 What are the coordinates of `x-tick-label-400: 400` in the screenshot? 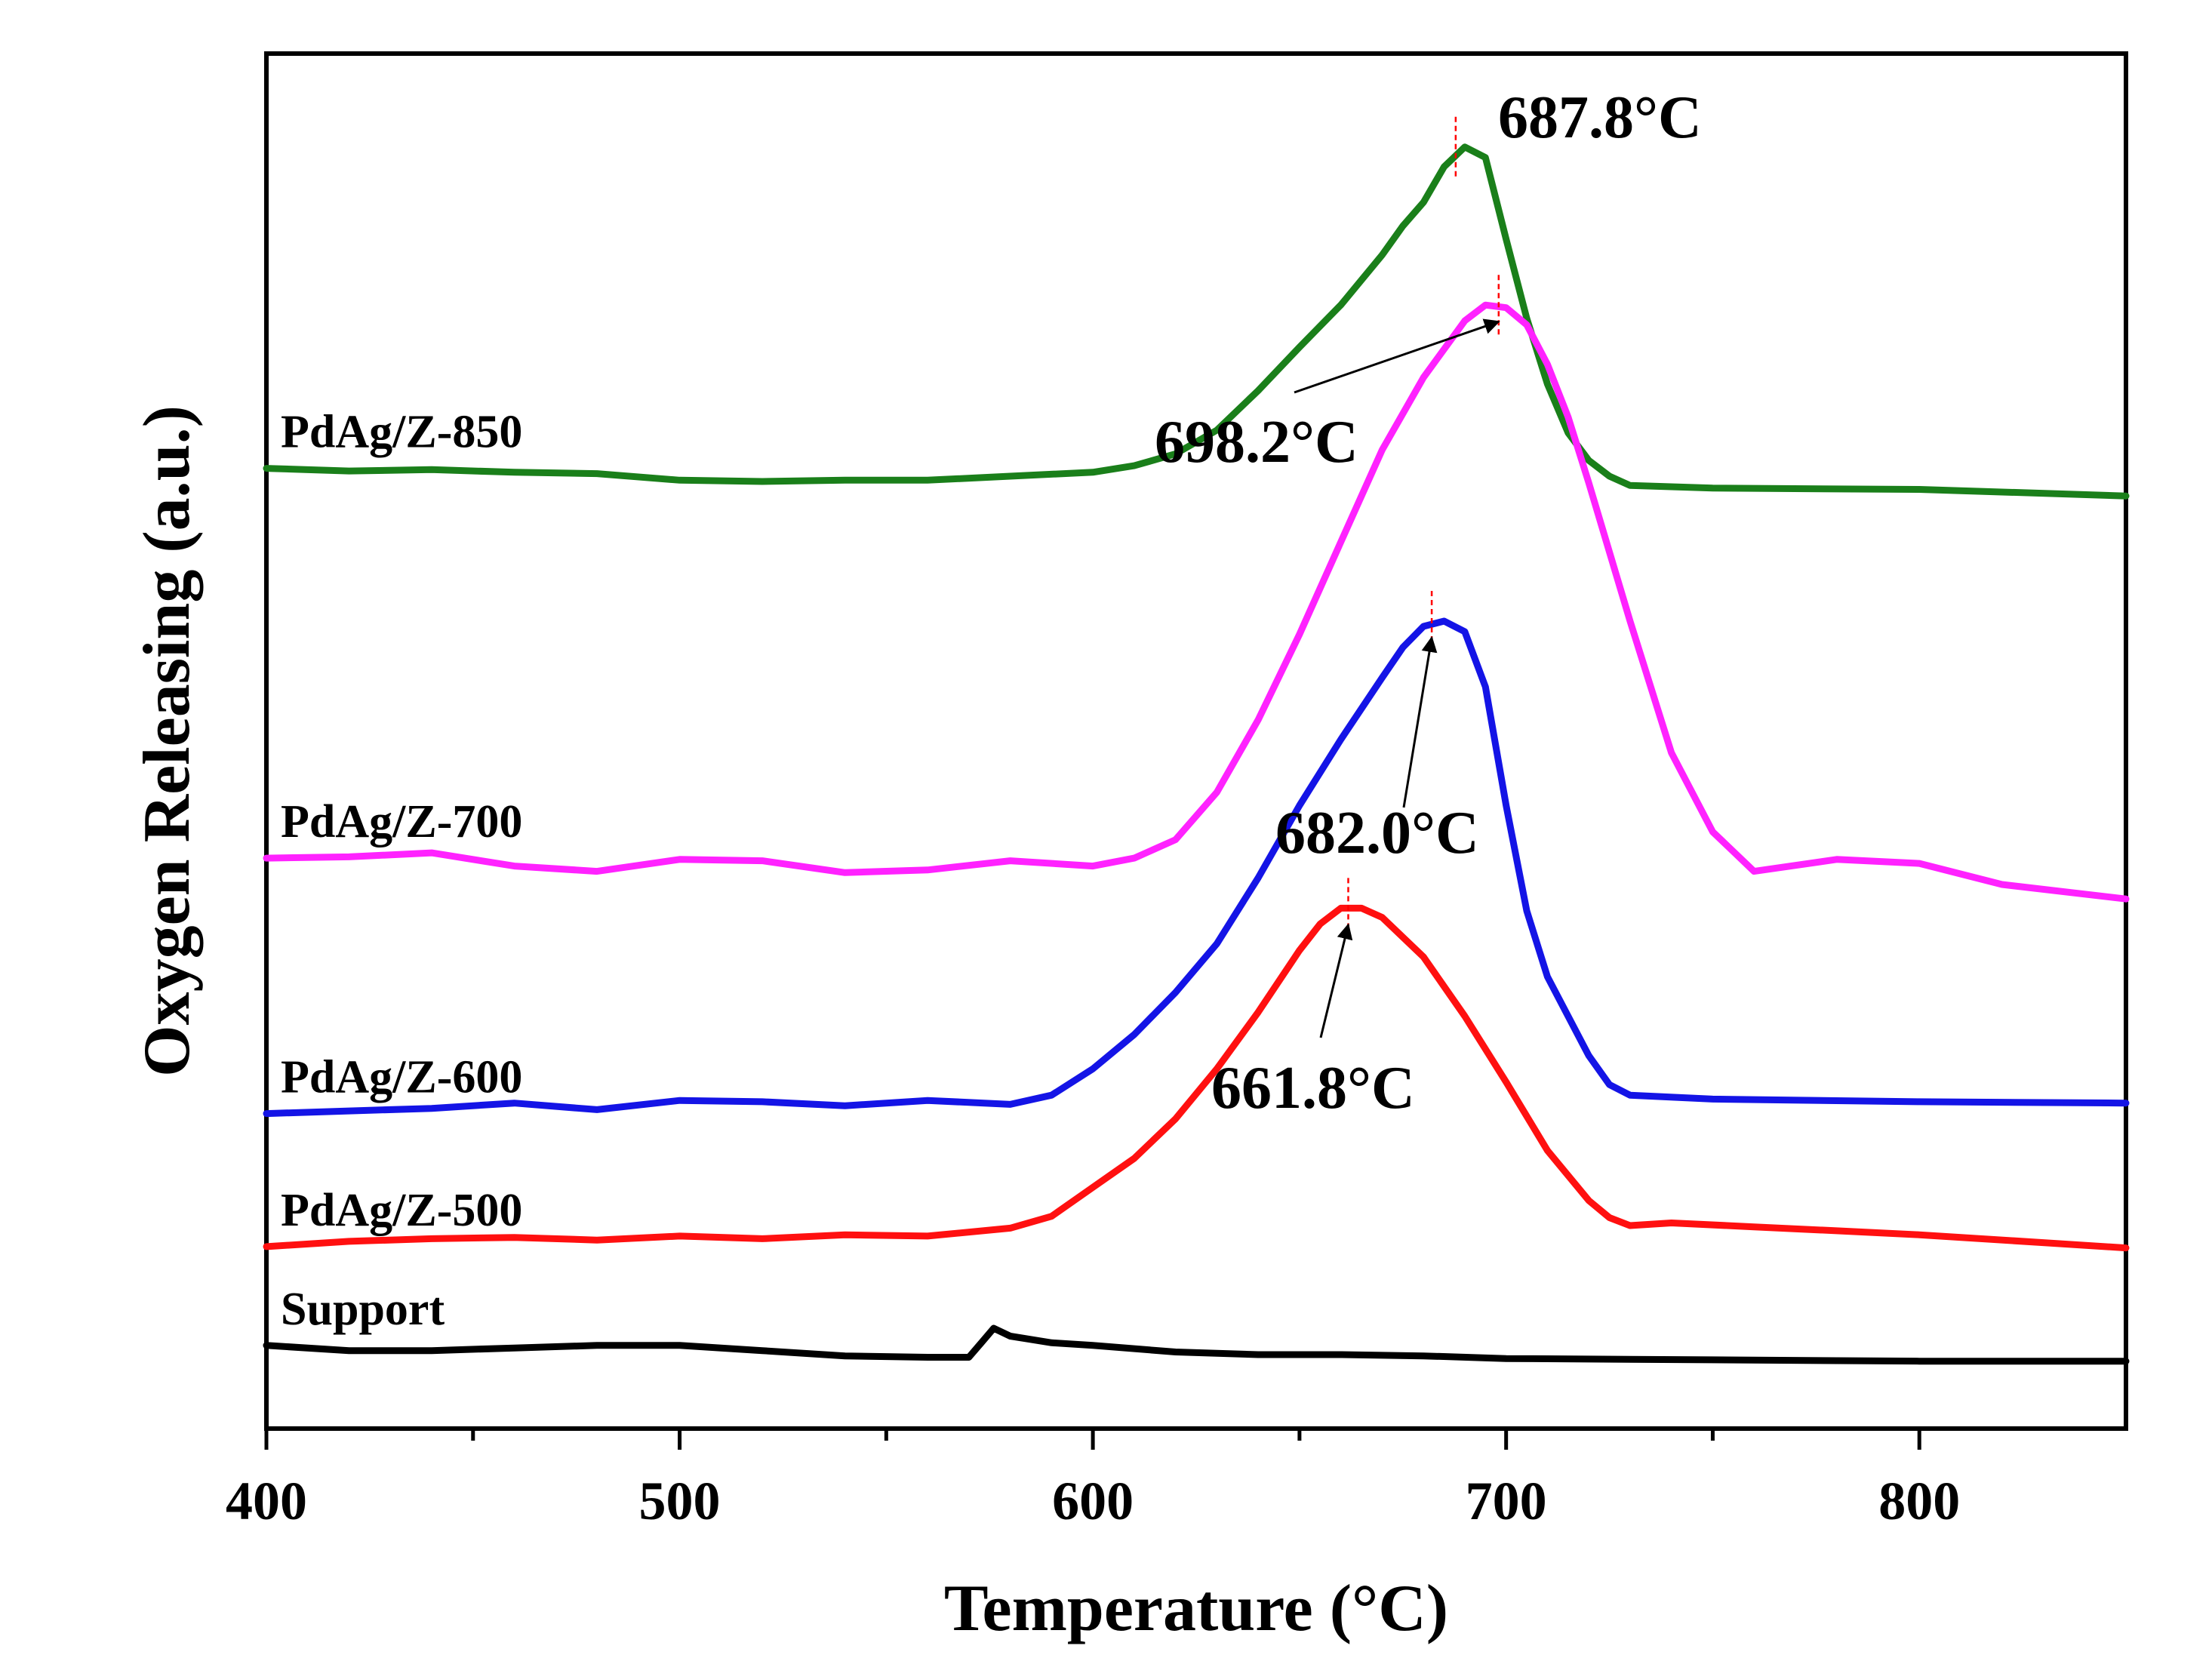 It's located at (266, 1501).